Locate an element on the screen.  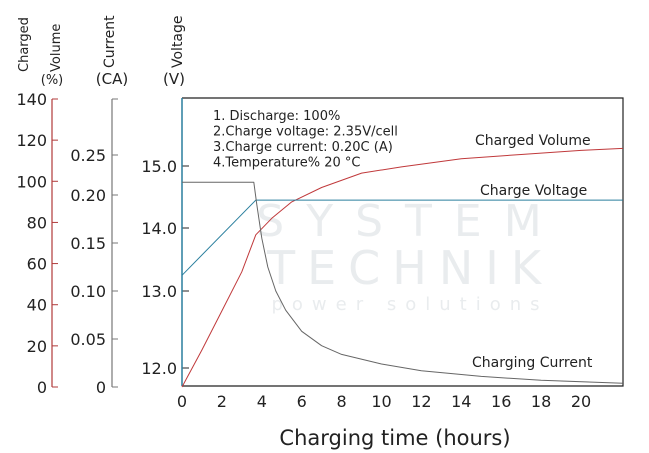
condition-note: 4.Temperature% 20 °C is located at coordinates (287, 163).